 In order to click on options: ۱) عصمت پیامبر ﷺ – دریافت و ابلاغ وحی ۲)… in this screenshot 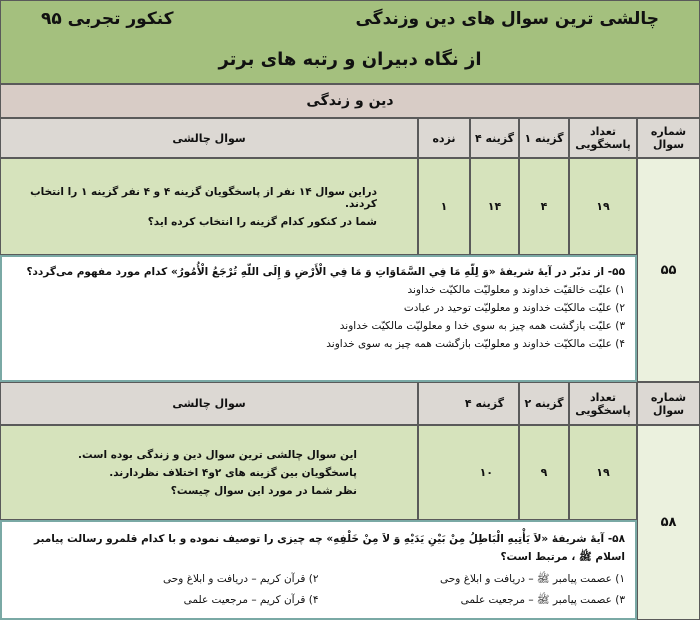, I will do `click(318, 591)`.